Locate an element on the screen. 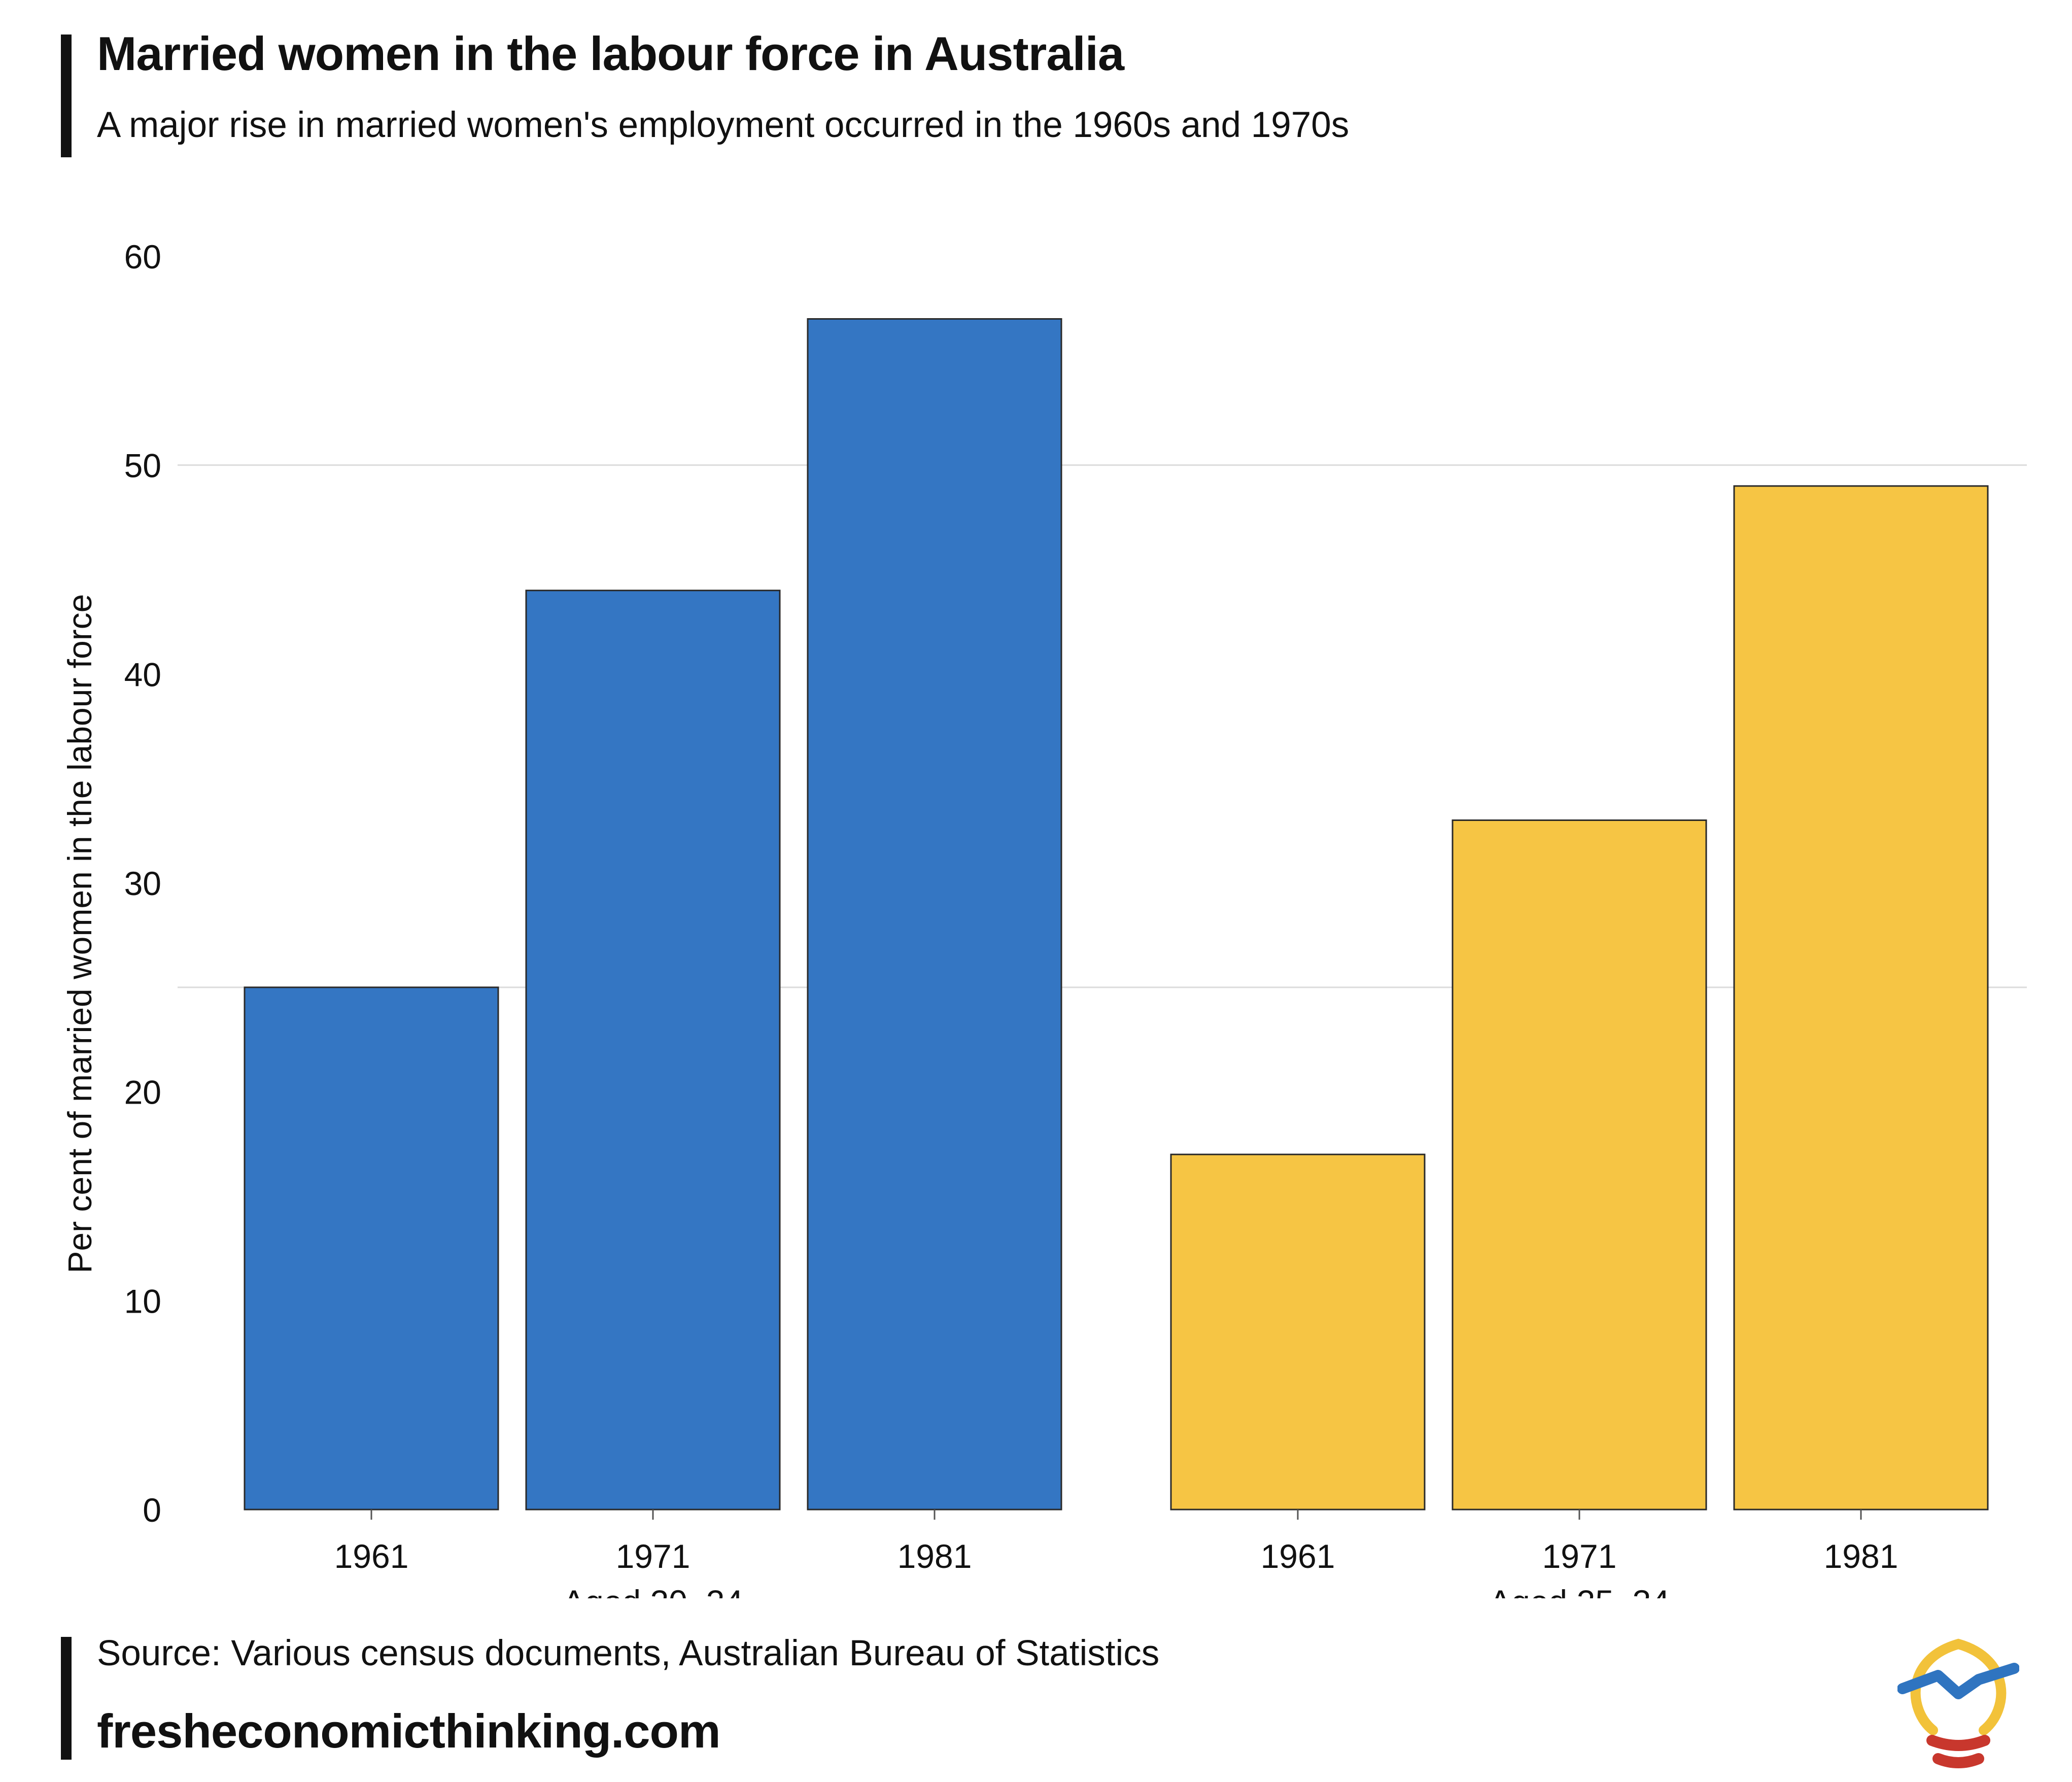 The width and height of the screenshot is (2072, 1782). lightbulb-icon is located at coordinates (1958, 1703).